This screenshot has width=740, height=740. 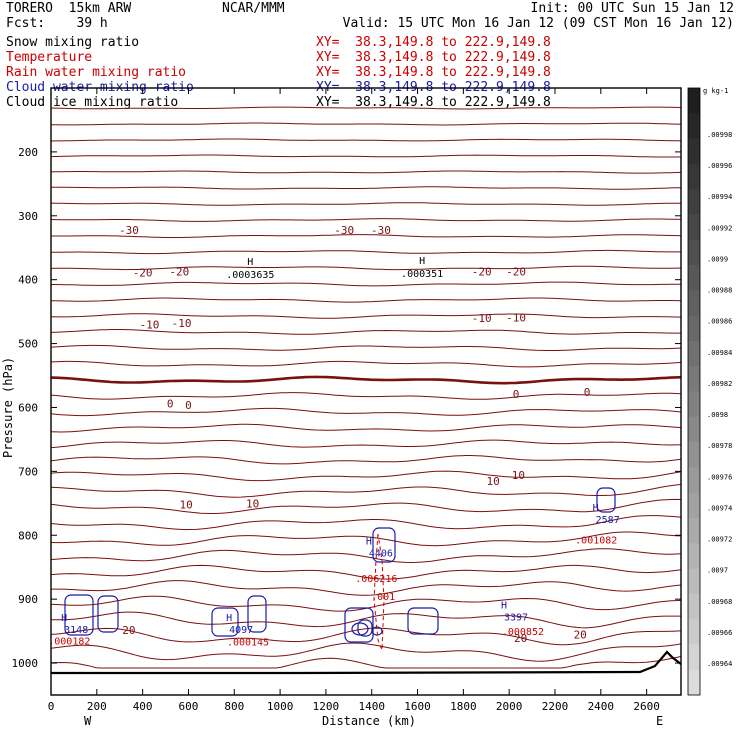 What do you see at coordinates (366, 662) in the screenshot?
I see `terrain-line` at bounding box center [366, 662].